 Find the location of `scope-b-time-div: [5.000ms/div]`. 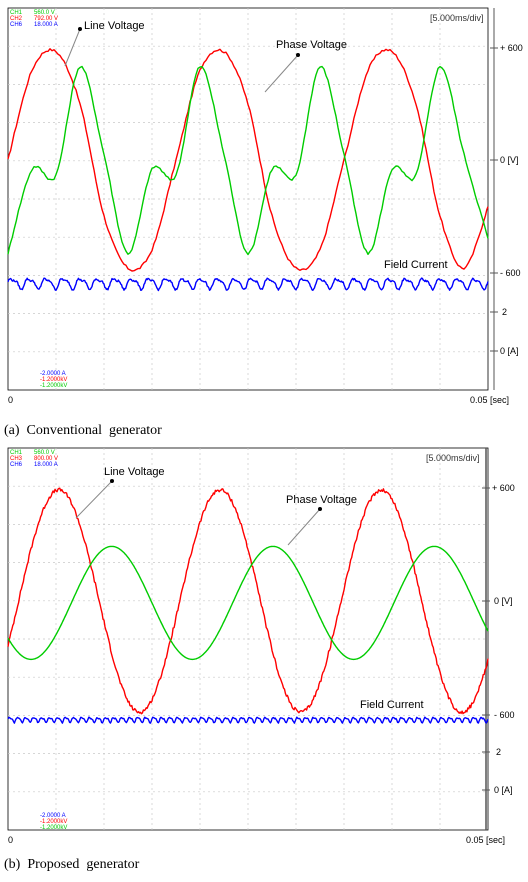

scope-b-time-div: [5.000ms/div] is located at coordinates (453, 458).